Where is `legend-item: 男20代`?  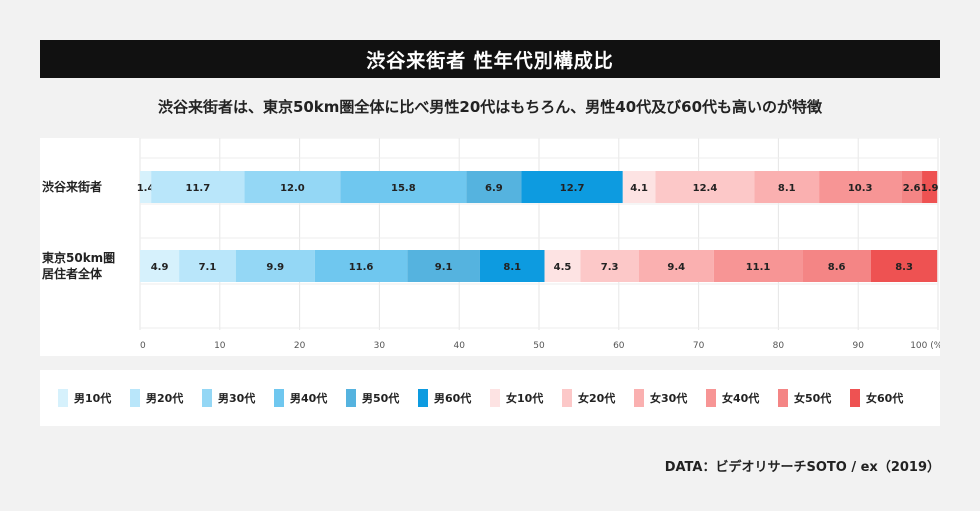 legend-item: 男20代 is located at coordinates (166, 398).